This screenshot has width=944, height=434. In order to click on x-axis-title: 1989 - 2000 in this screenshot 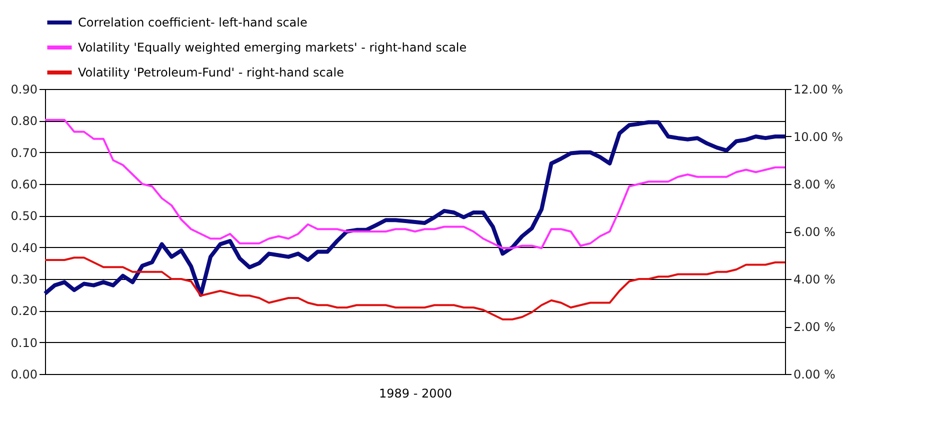, I will do `click(415, 393)`.